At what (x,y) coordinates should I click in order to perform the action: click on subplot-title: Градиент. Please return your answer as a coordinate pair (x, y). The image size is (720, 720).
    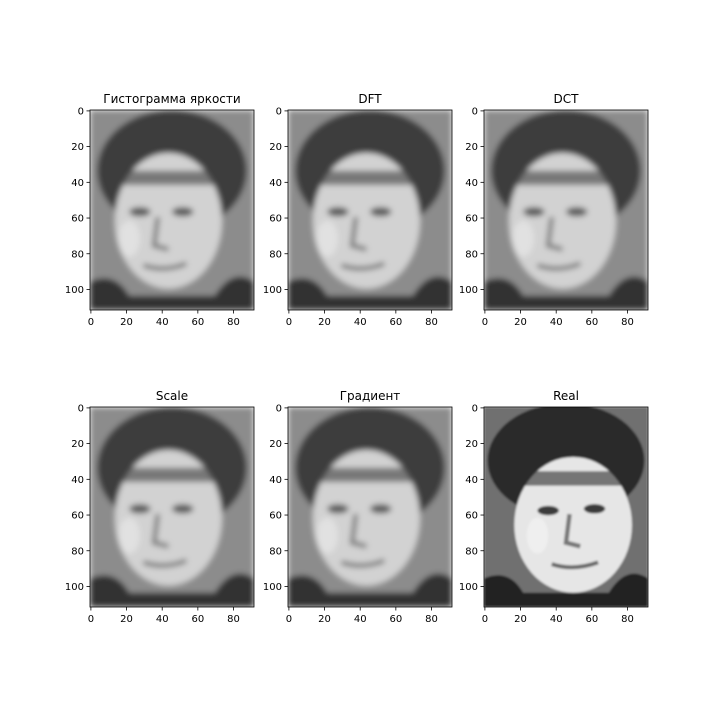
    Looking at the image, I should click on (370, 396).